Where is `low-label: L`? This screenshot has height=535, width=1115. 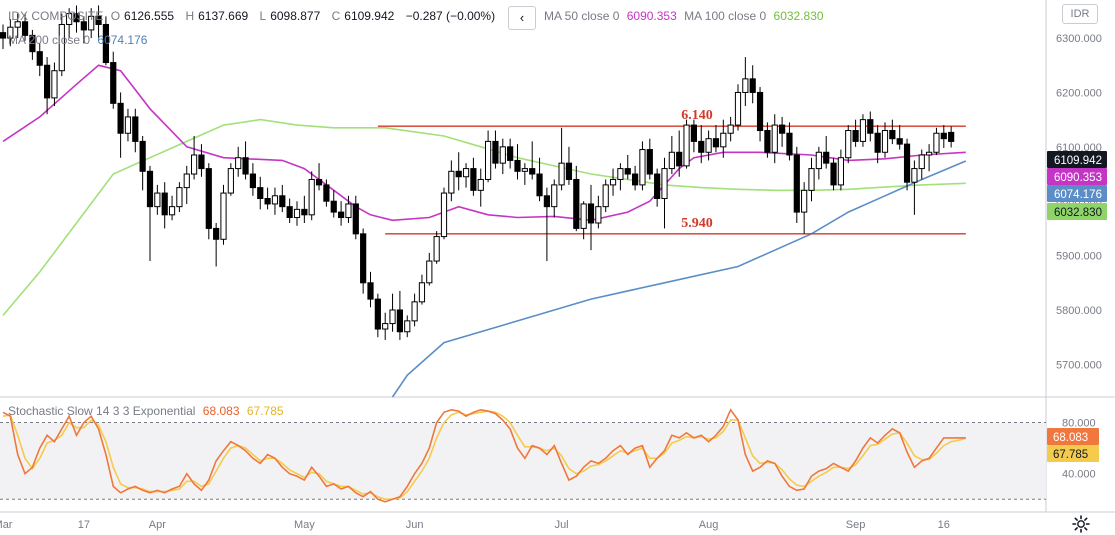 low-label: L is located at coordinates (263, 16).